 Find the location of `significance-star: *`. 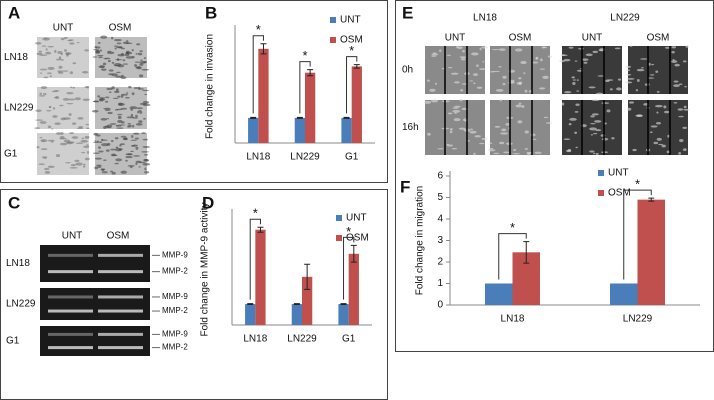

significance-star: * is located at coordinates (351, 50).